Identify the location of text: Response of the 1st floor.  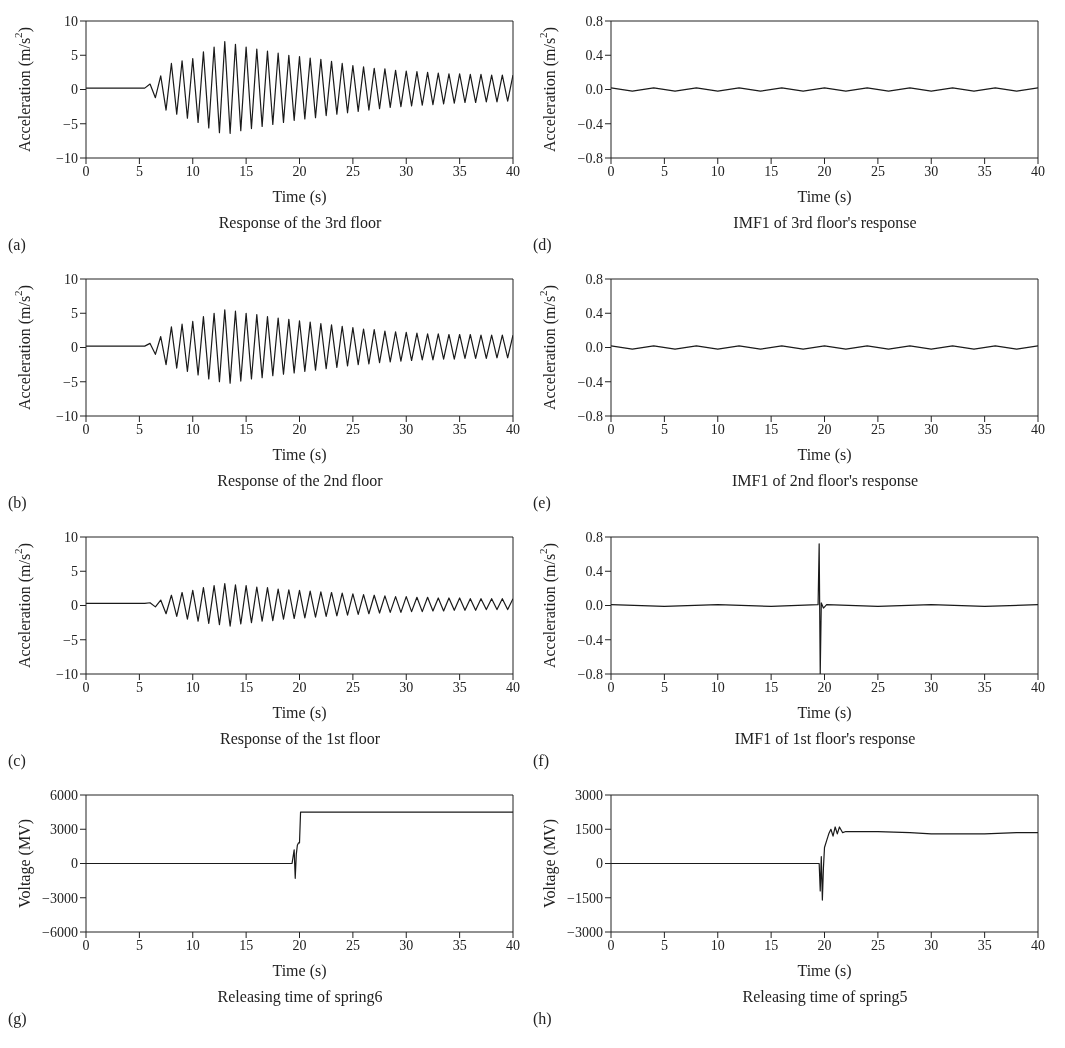
(300, 739).